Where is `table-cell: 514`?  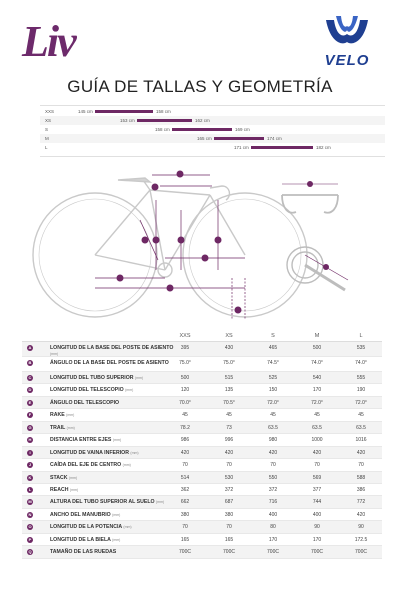 table-cell: 514 is located at coordinates (185, 477).